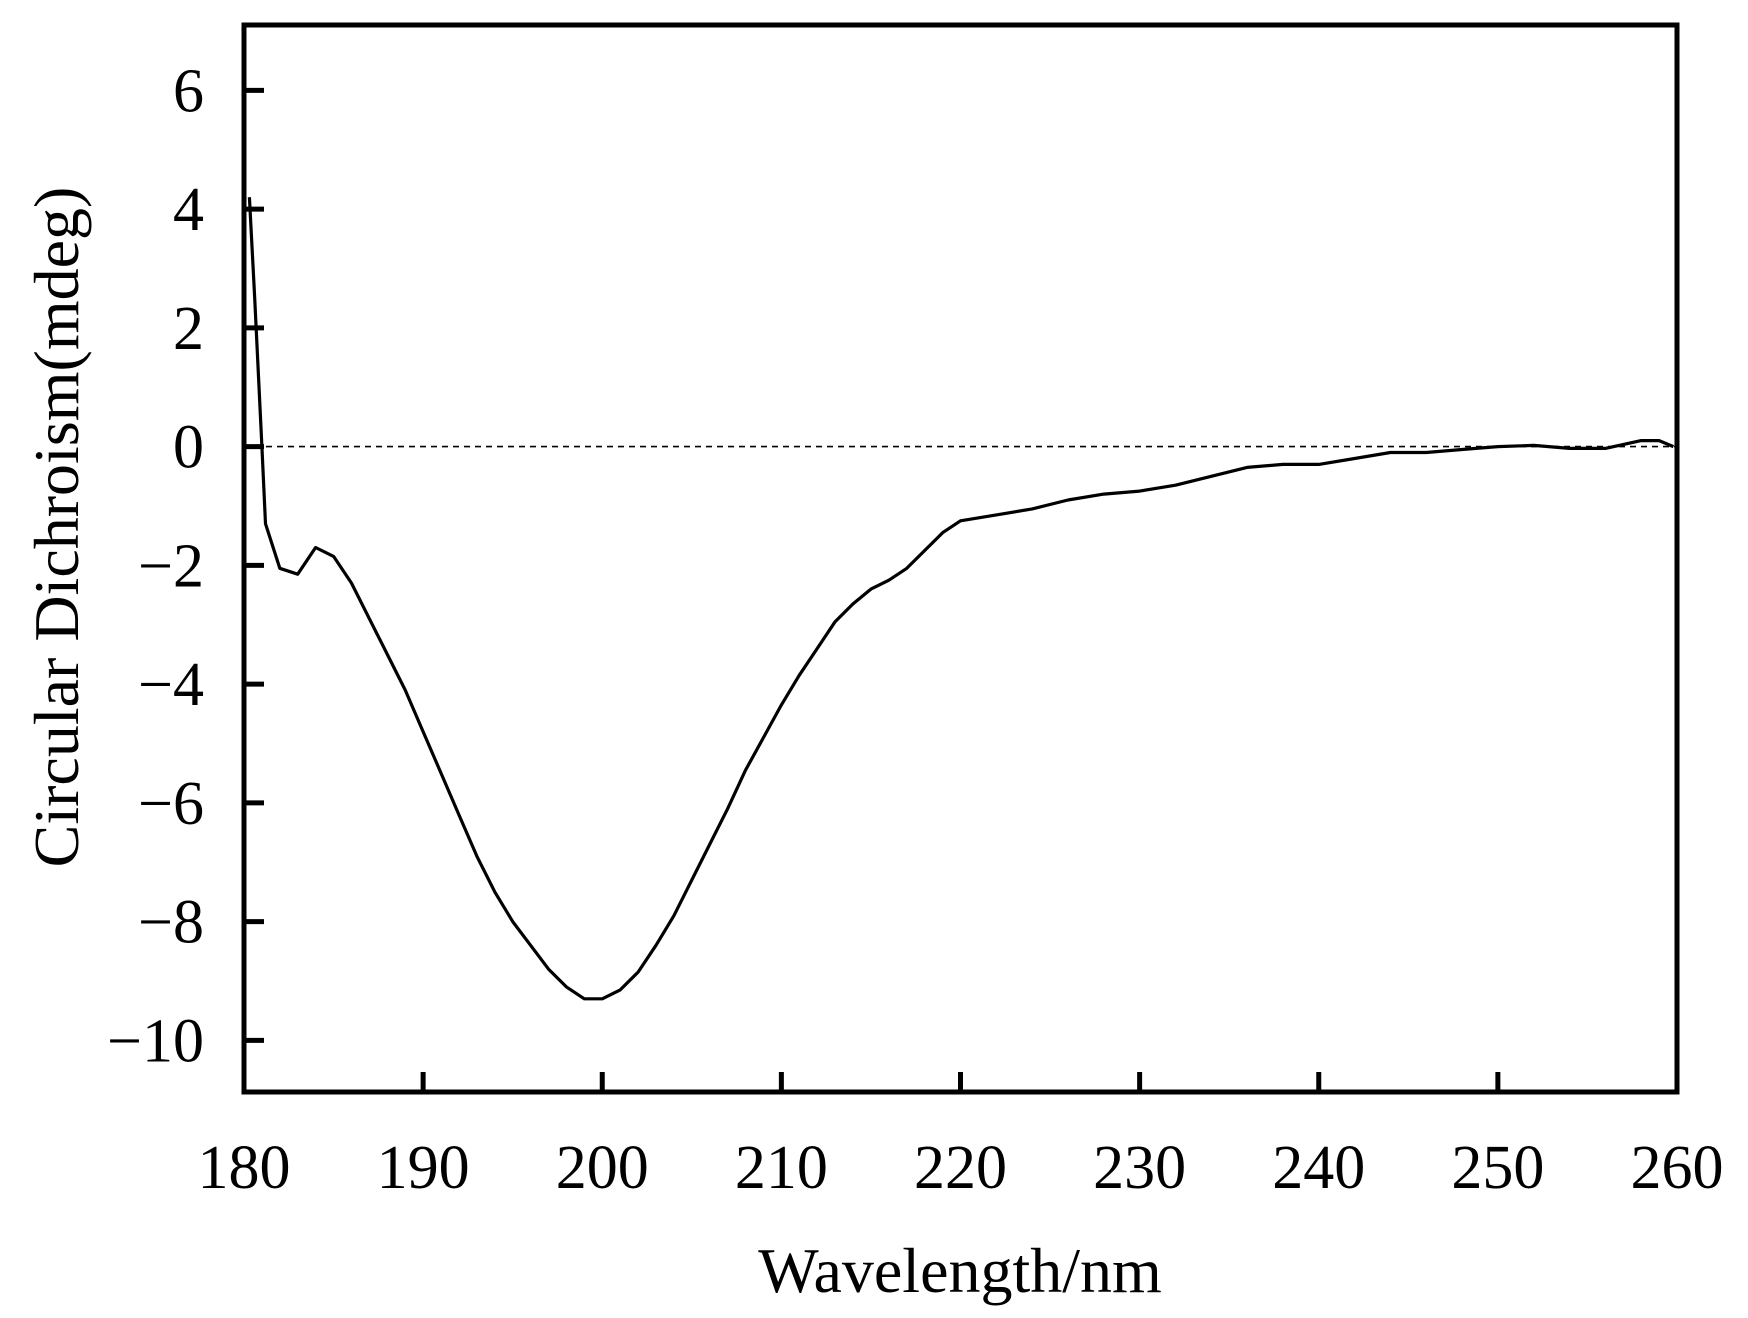 The width and height of the screenshot is (1748, 1318). I want to click on x-tick-label: 260, so click(1677, 1168).